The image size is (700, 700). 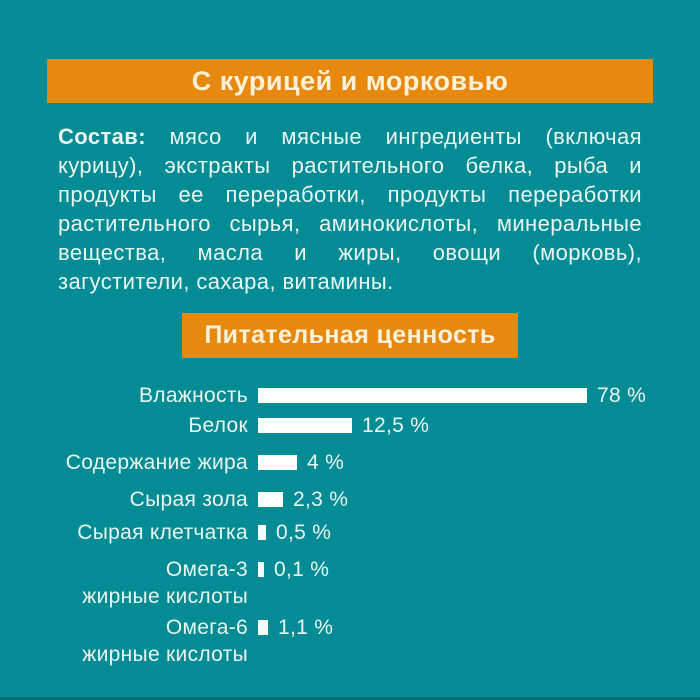 What do you see at coordinates (622, 395) in the screenshot?
I see `value-label: 78 %` at bounding box center [622, 395].